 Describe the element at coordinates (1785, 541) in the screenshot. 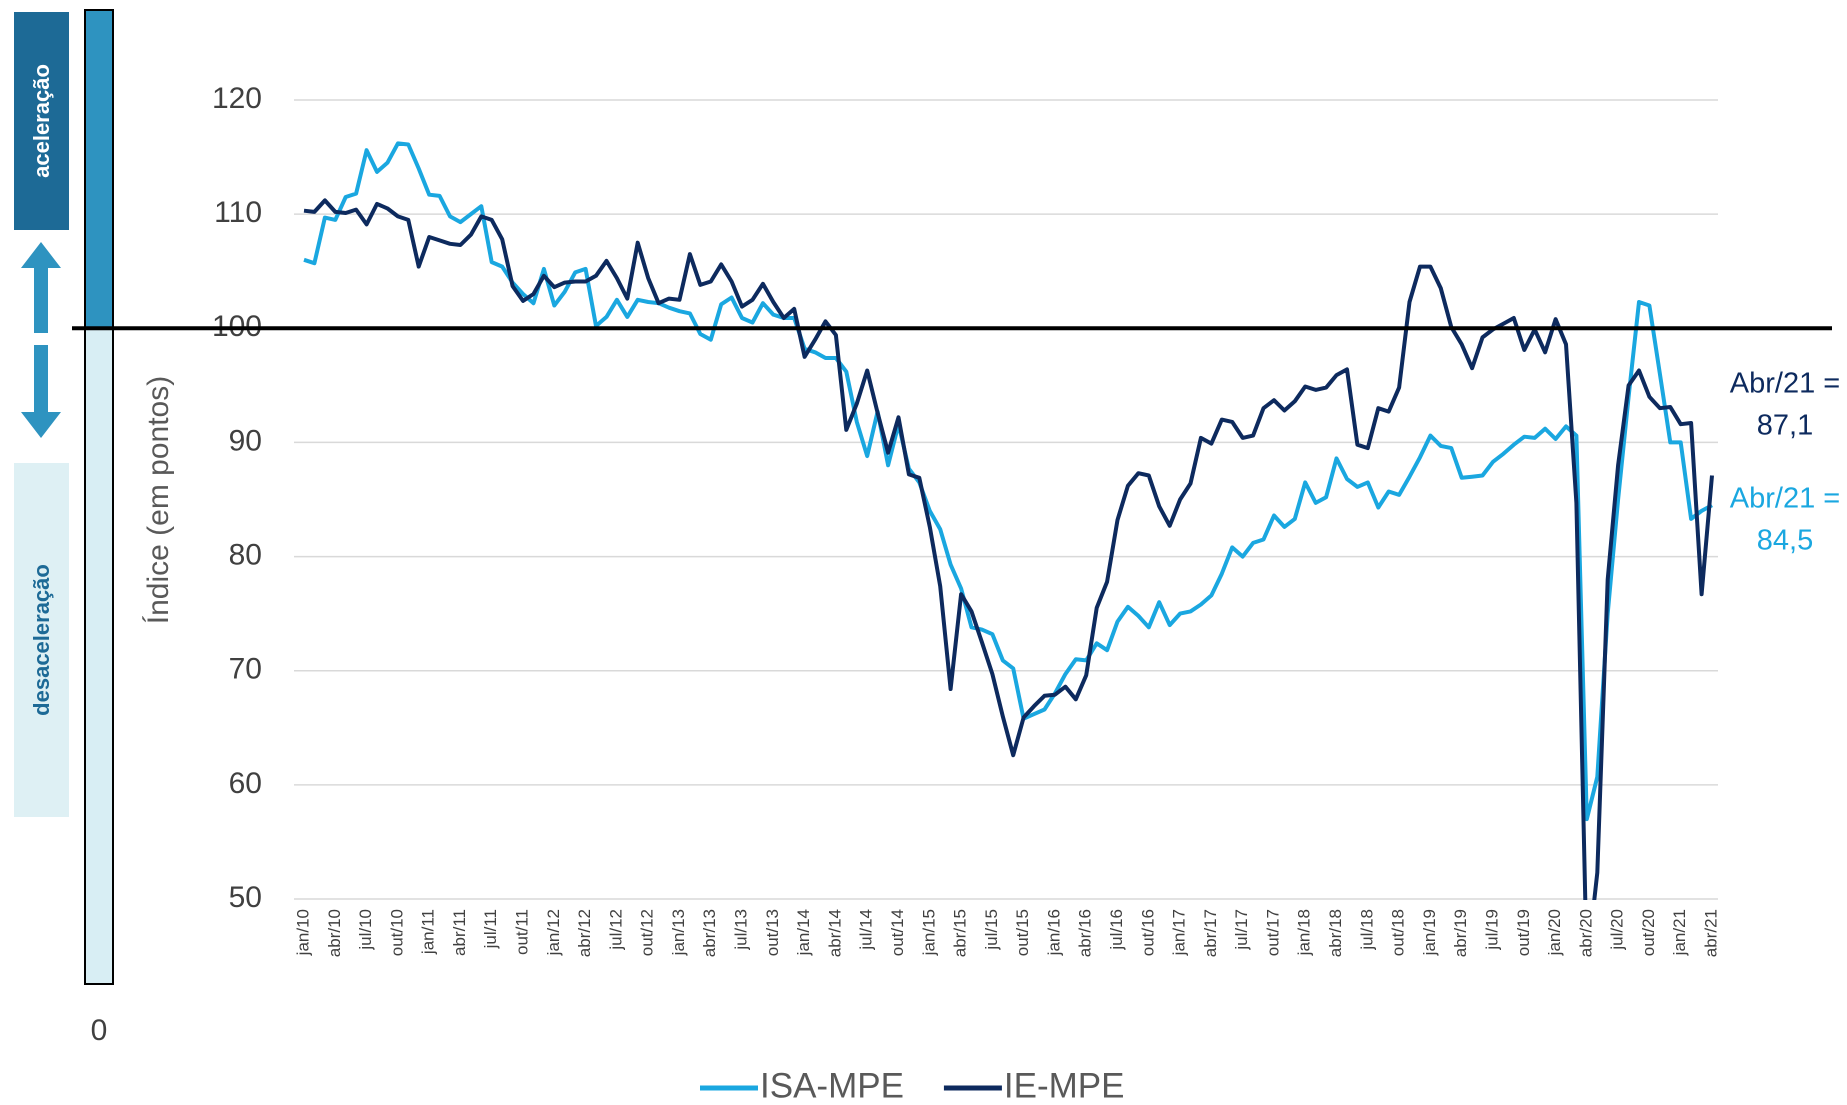

I see `annotation: 84,5` at that location.